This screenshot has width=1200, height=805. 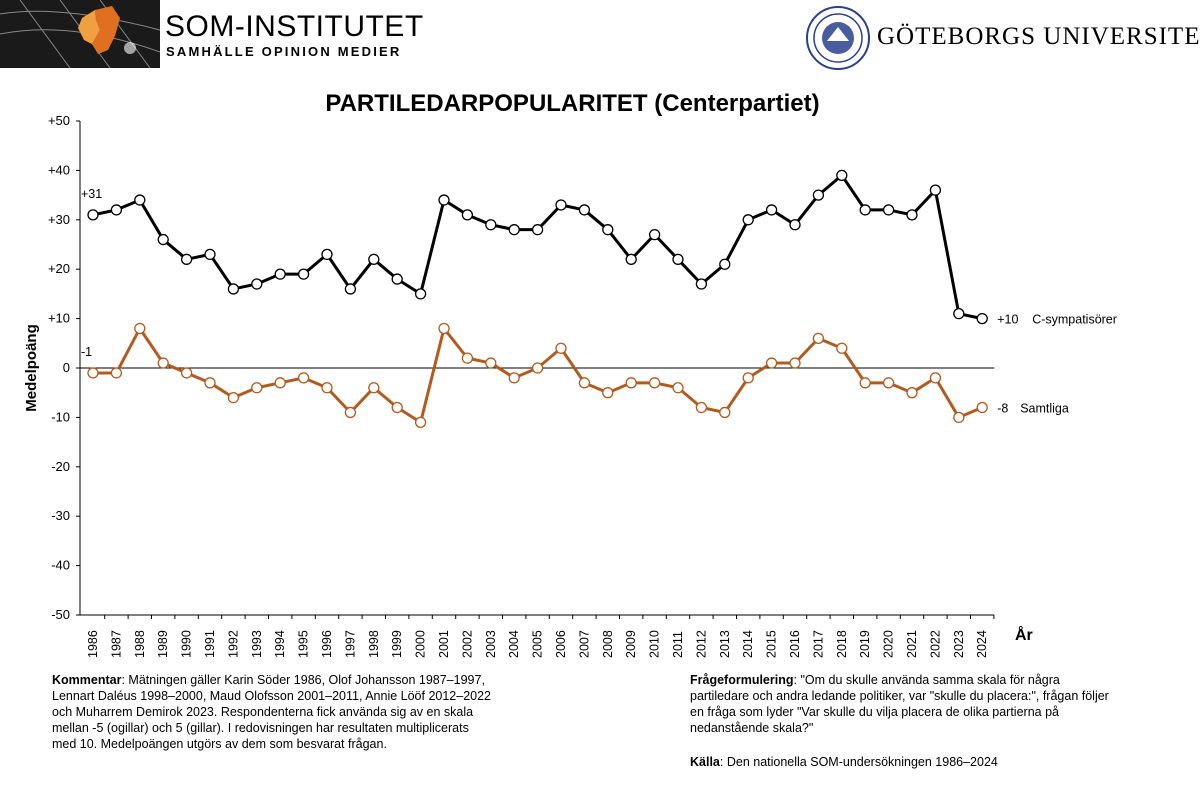 I want to click on x-tick-label: 1999, so click(x=397, y=644).